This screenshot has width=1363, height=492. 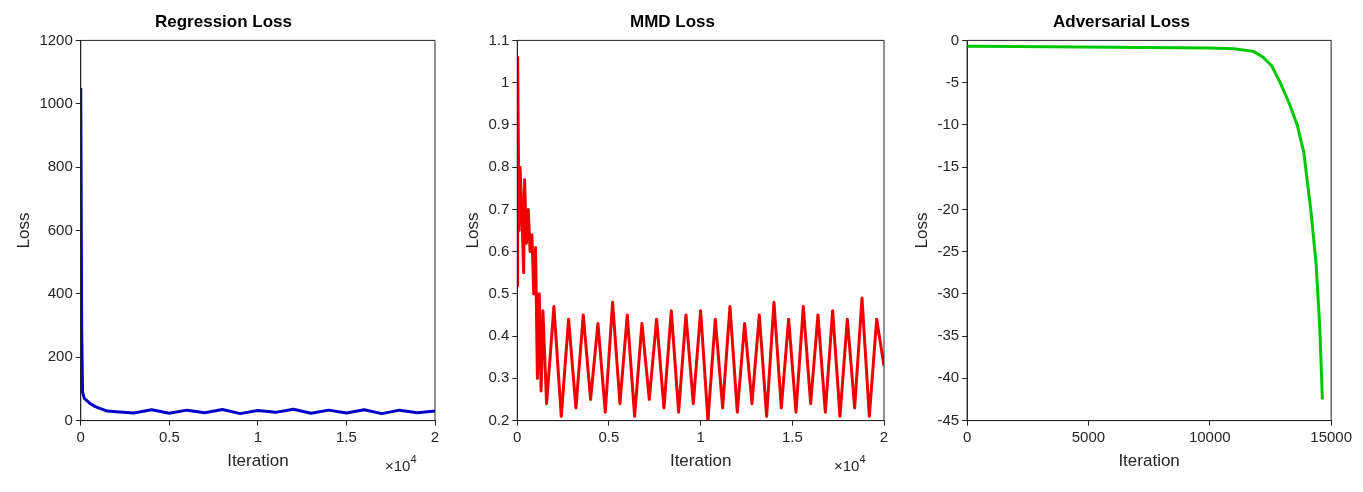 What do you see at coordinates (60, 293) in the screenshot?
I see `y-tick-label: 400` at bounding box center [60, 293].